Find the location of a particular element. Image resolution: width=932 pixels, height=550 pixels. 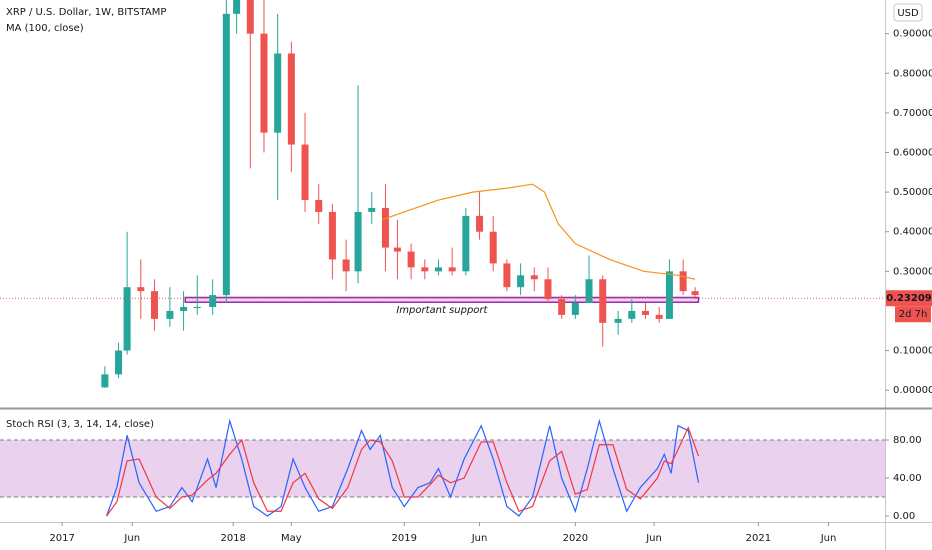

currency-button is located at coordinates (908, 12).